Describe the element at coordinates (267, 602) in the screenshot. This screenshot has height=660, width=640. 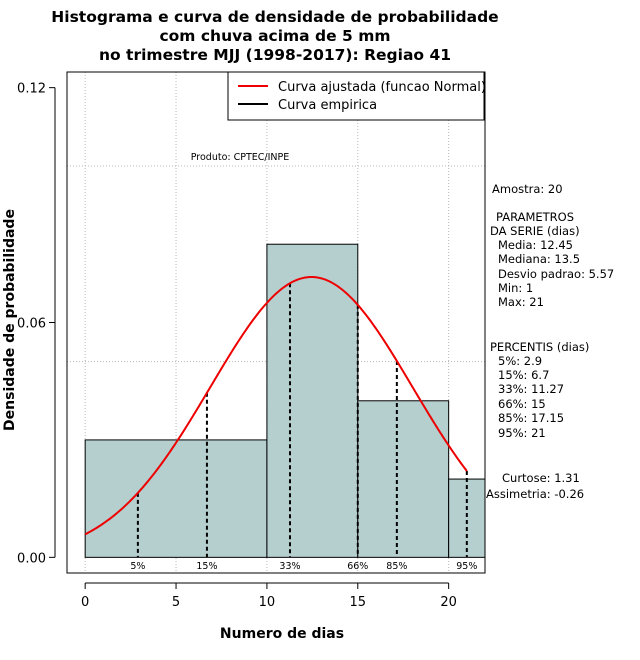
I see `x-tick-label: 10` at that location.